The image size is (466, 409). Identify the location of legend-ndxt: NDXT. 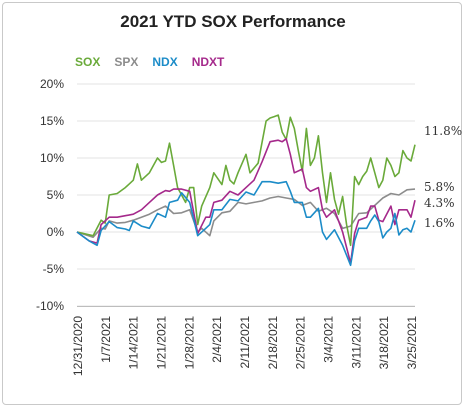
(208, 62).